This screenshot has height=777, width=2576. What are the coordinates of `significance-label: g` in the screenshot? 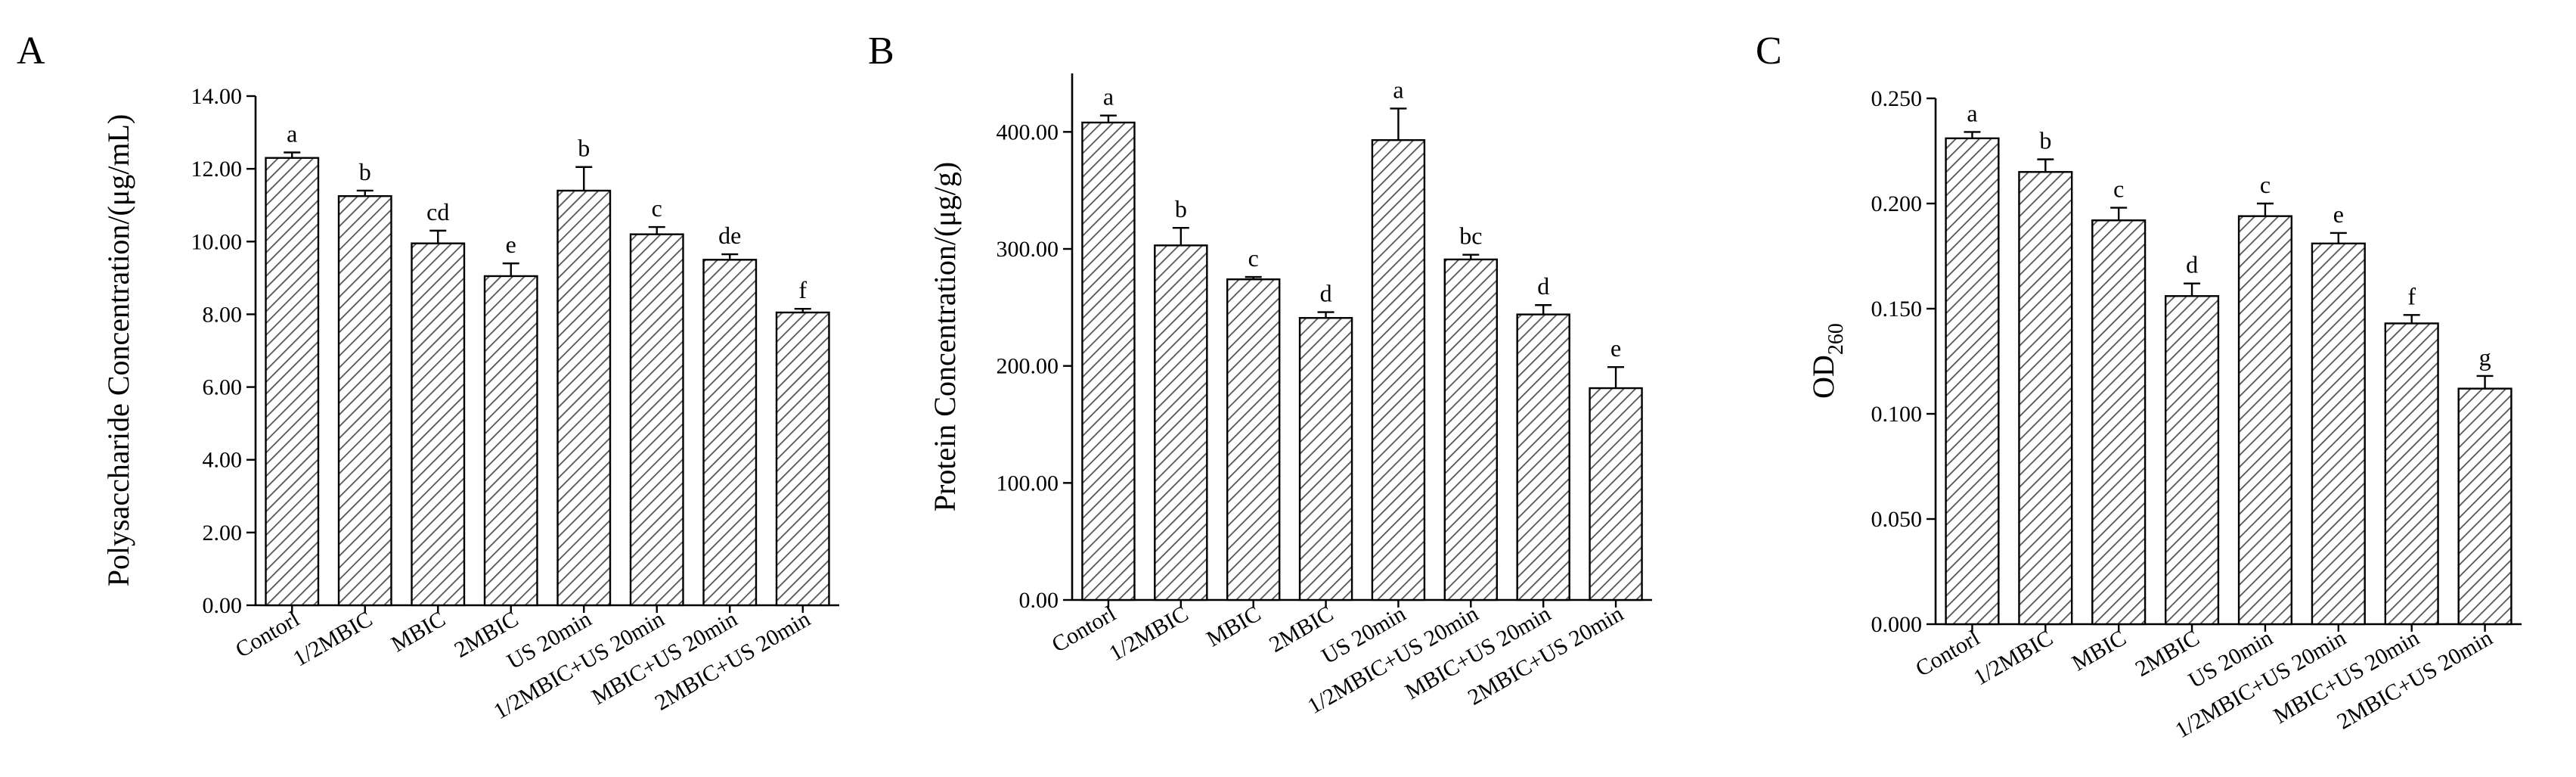 It's located at (2485, 357).